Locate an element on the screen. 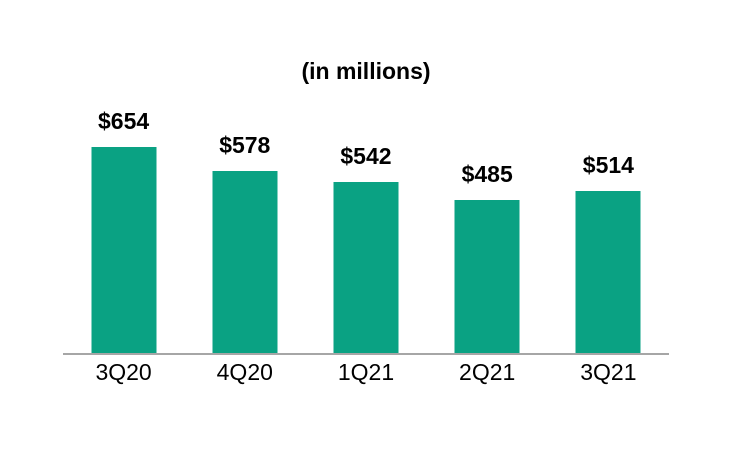  x-axis-tick-label: 4Q20 is located at coordinates (244, 372).